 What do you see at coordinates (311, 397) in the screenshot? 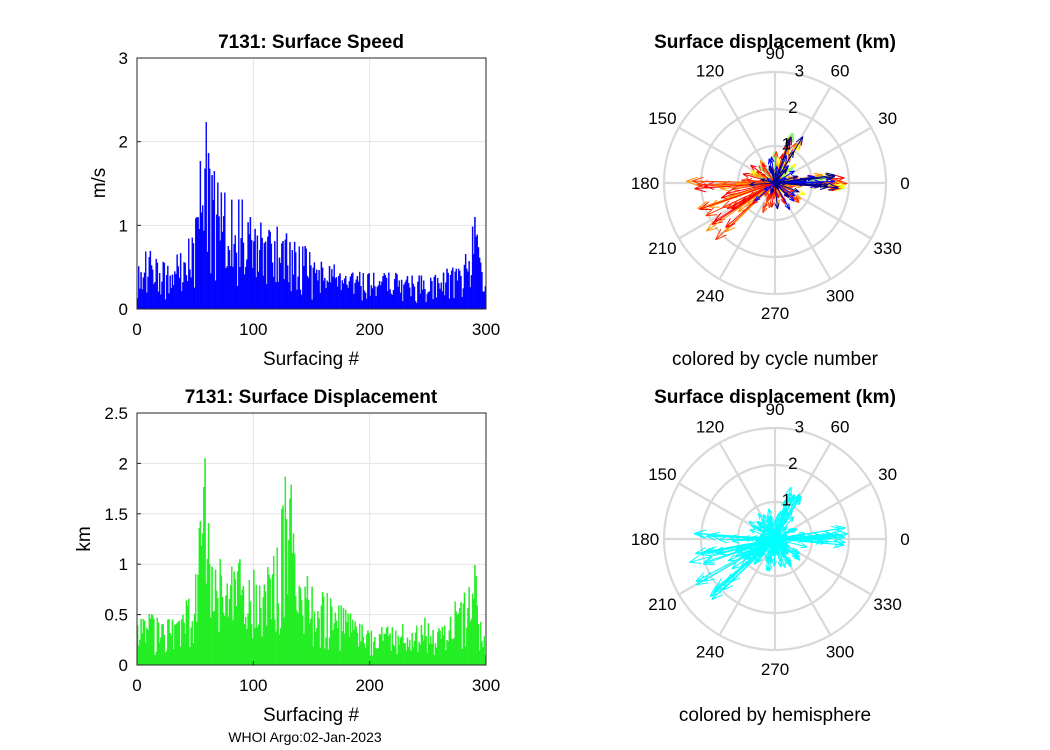
I see `displacement-chart-title: 7131: Surface Displacement` at bounding box center [311, 397].